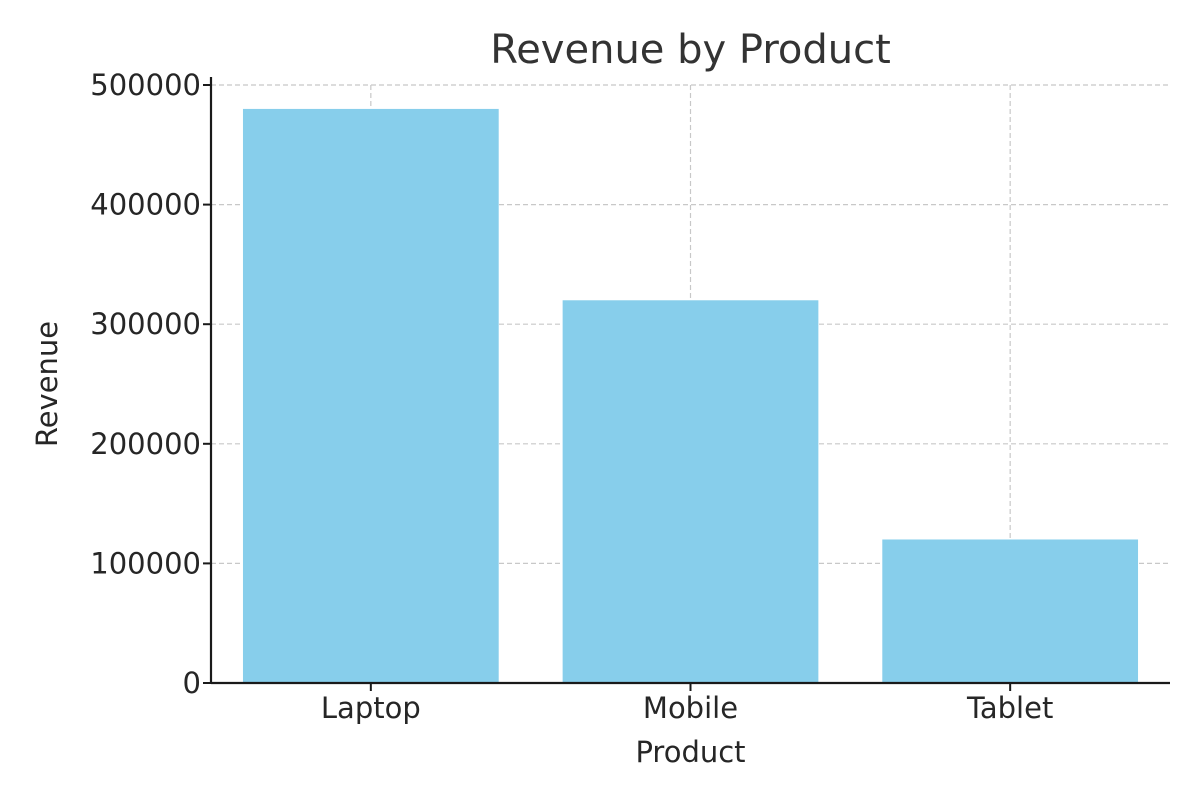  Describe the element at coordinates (1010, 611) in the screenshot. I see `bar-tablet` at that location.